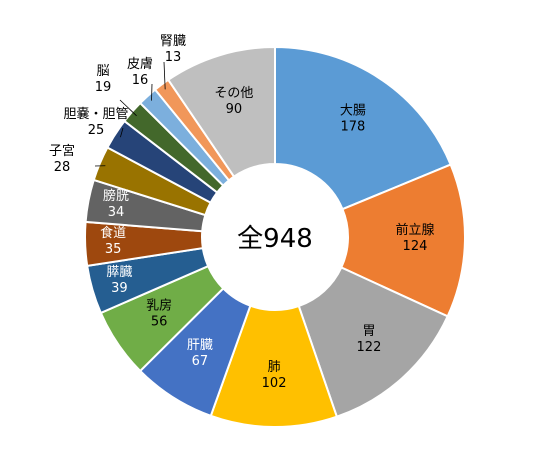 This screenshot has height=457, width=550. I want to click on center-total-label: 全948, so click(275, 239).